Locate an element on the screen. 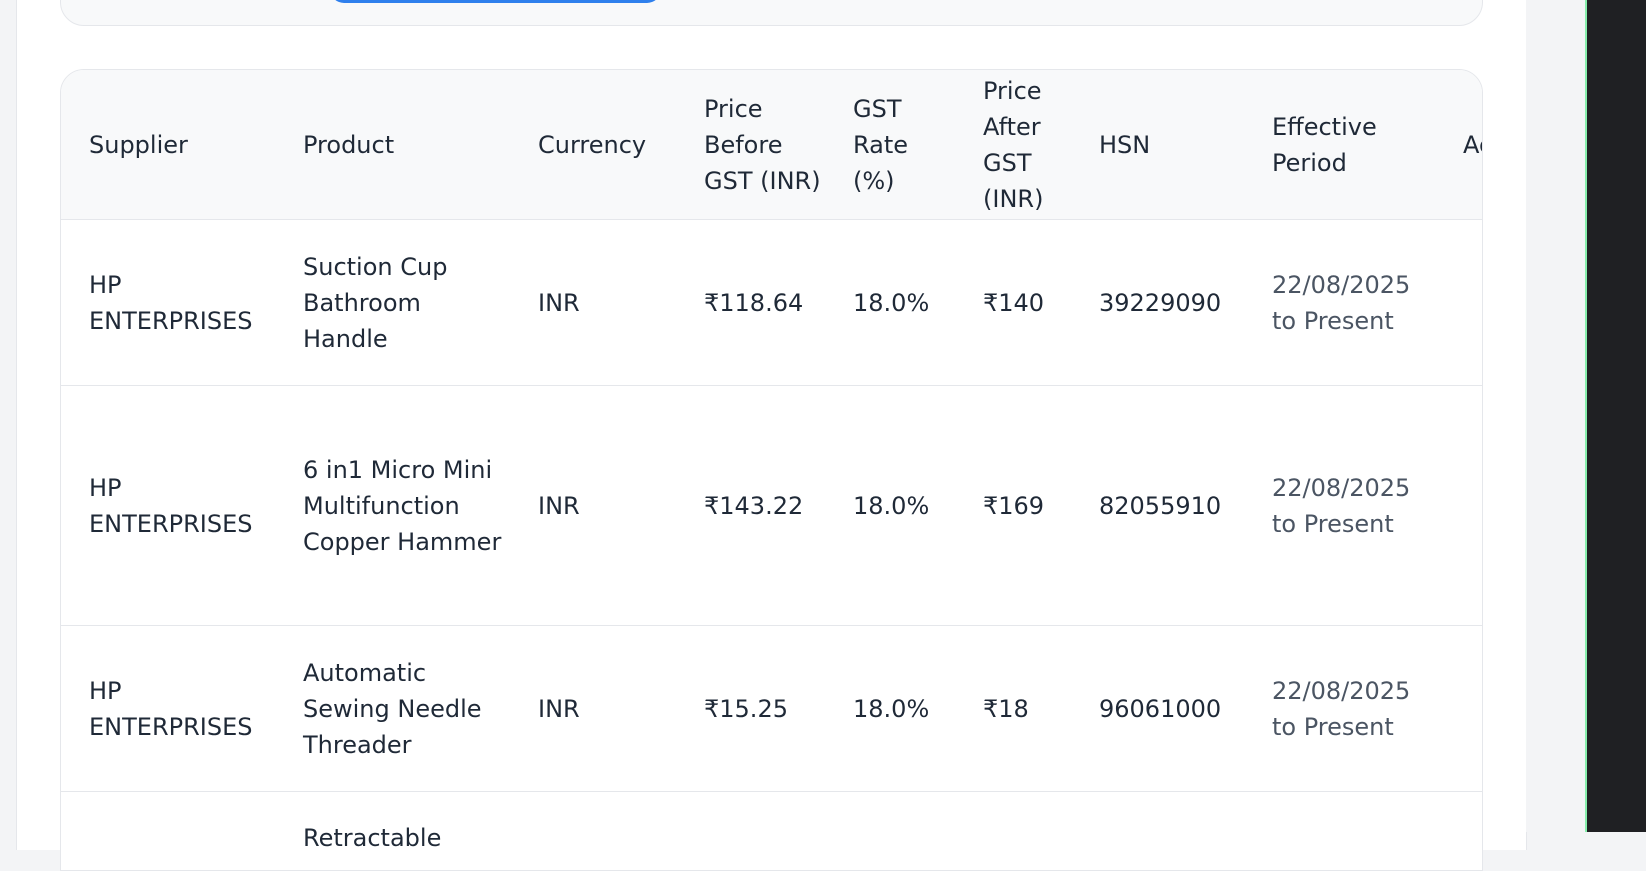  column-header: Currency is located at coordinates (593, 145).